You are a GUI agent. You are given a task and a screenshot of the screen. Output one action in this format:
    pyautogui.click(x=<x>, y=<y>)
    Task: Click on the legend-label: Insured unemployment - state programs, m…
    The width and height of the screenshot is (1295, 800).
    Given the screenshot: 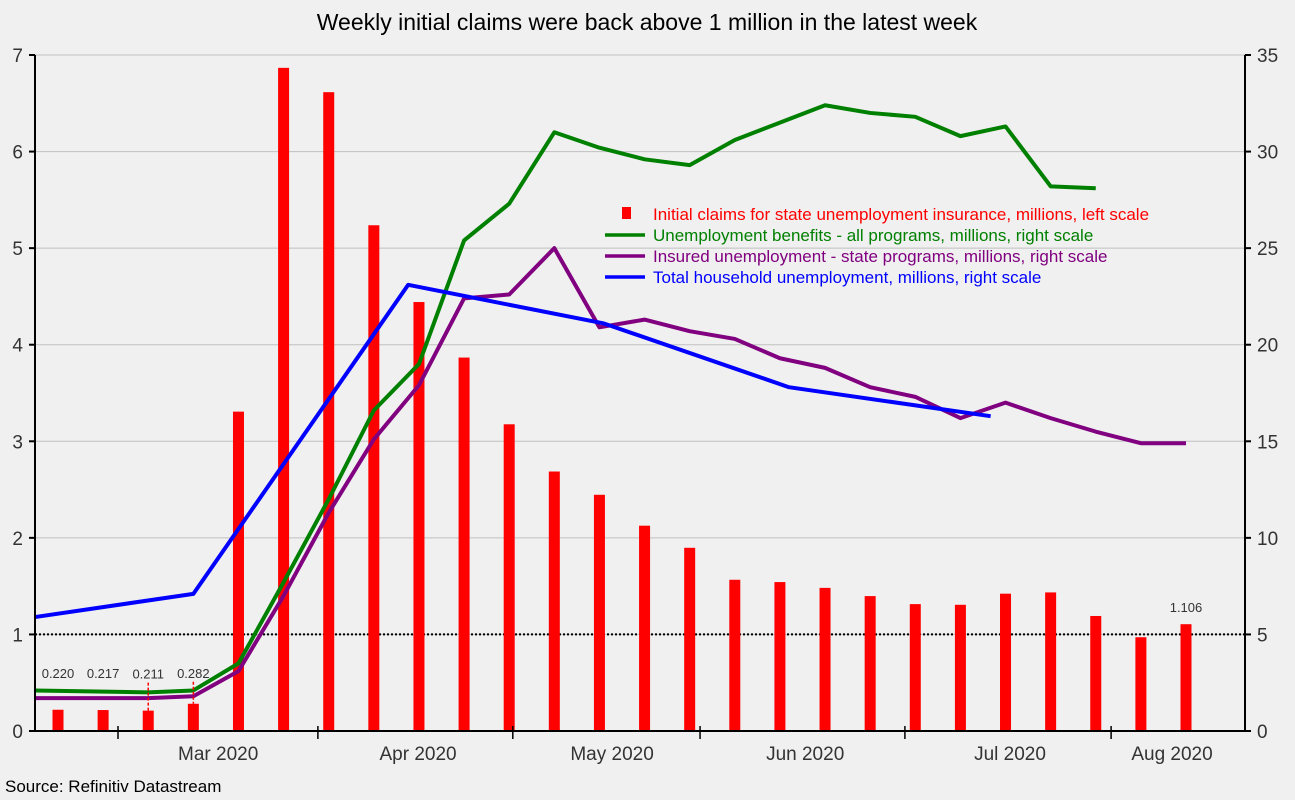 What is the action you would take?
    pyautogui.click(x=880, y=256)
    